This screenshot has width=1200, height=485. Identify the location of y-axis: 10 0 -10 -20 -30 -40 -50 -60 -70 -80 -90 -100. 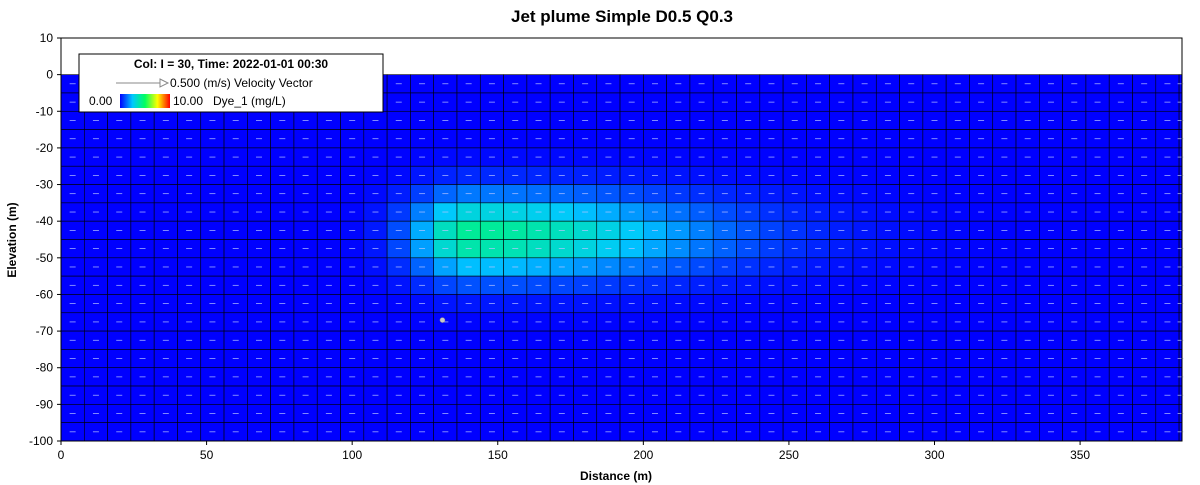
(45, 239).